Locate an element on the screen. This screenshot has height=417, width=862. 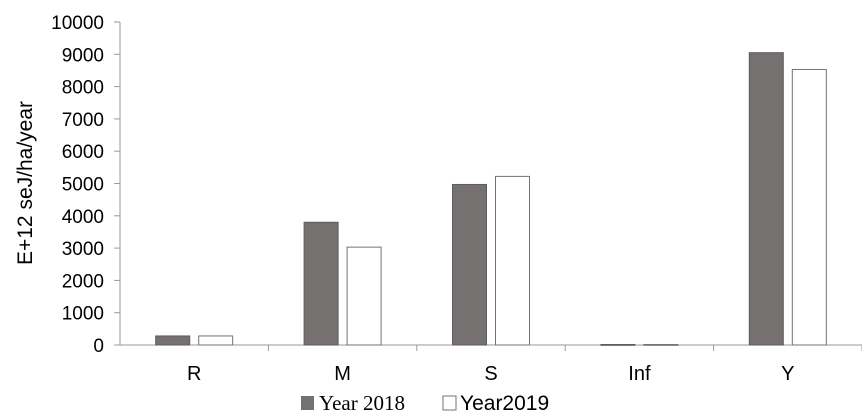
y-tick-label: 8000 is located at coordinates (83, 88).